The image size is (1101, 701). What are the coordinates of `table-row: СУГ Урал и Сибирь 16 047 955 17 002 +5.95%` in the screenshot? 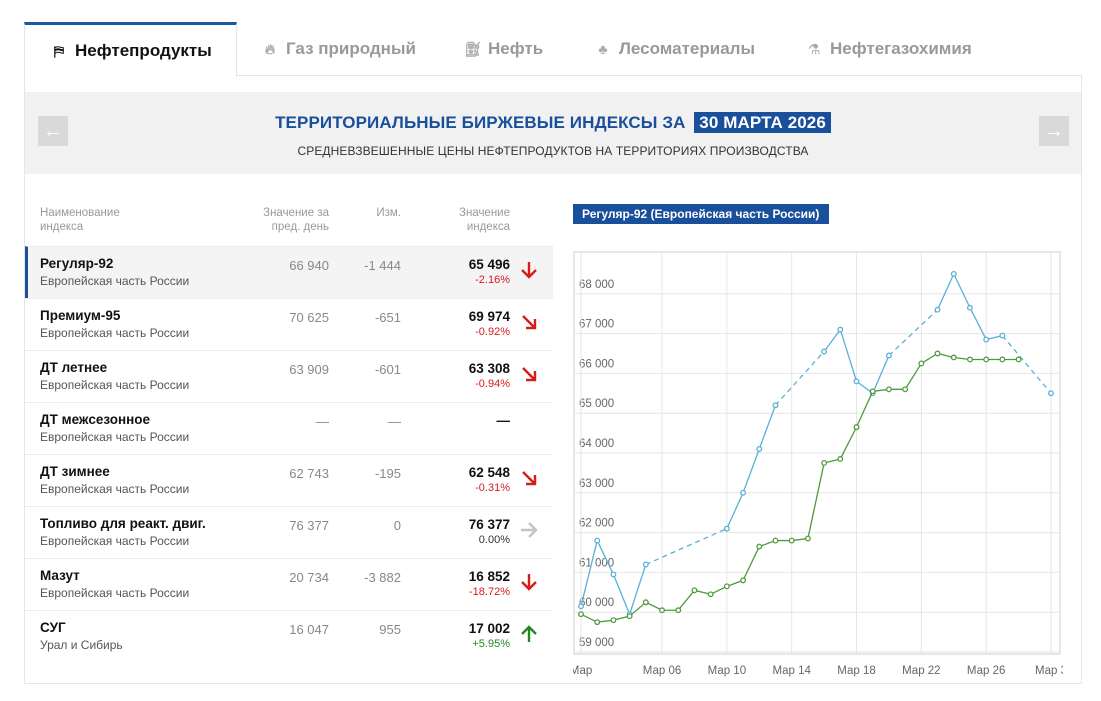 It's located at (289, 636).